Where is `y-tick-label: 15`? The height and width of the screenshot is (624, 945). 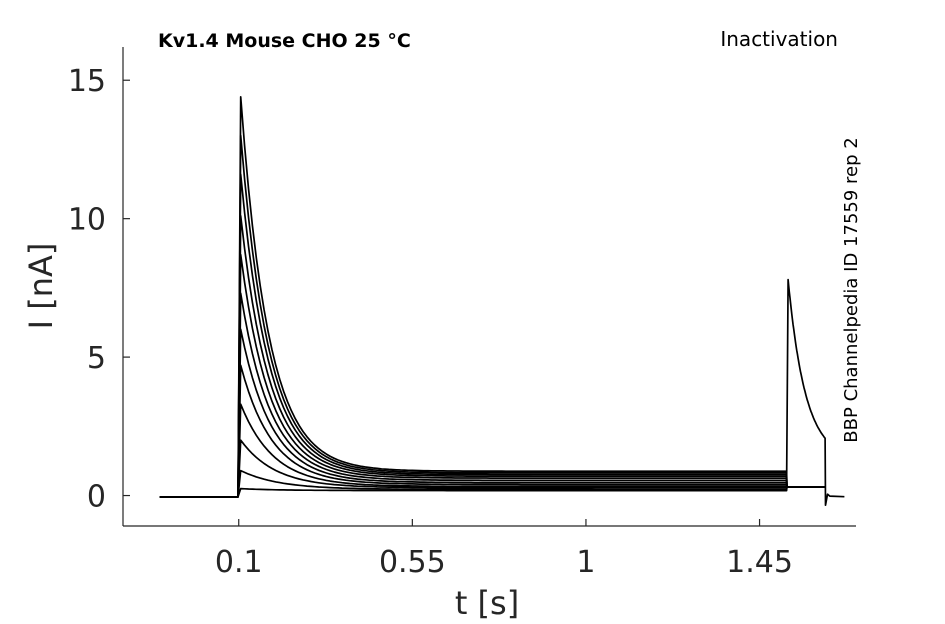 y-tick-label: 15 is located at coordinates (87, 81).